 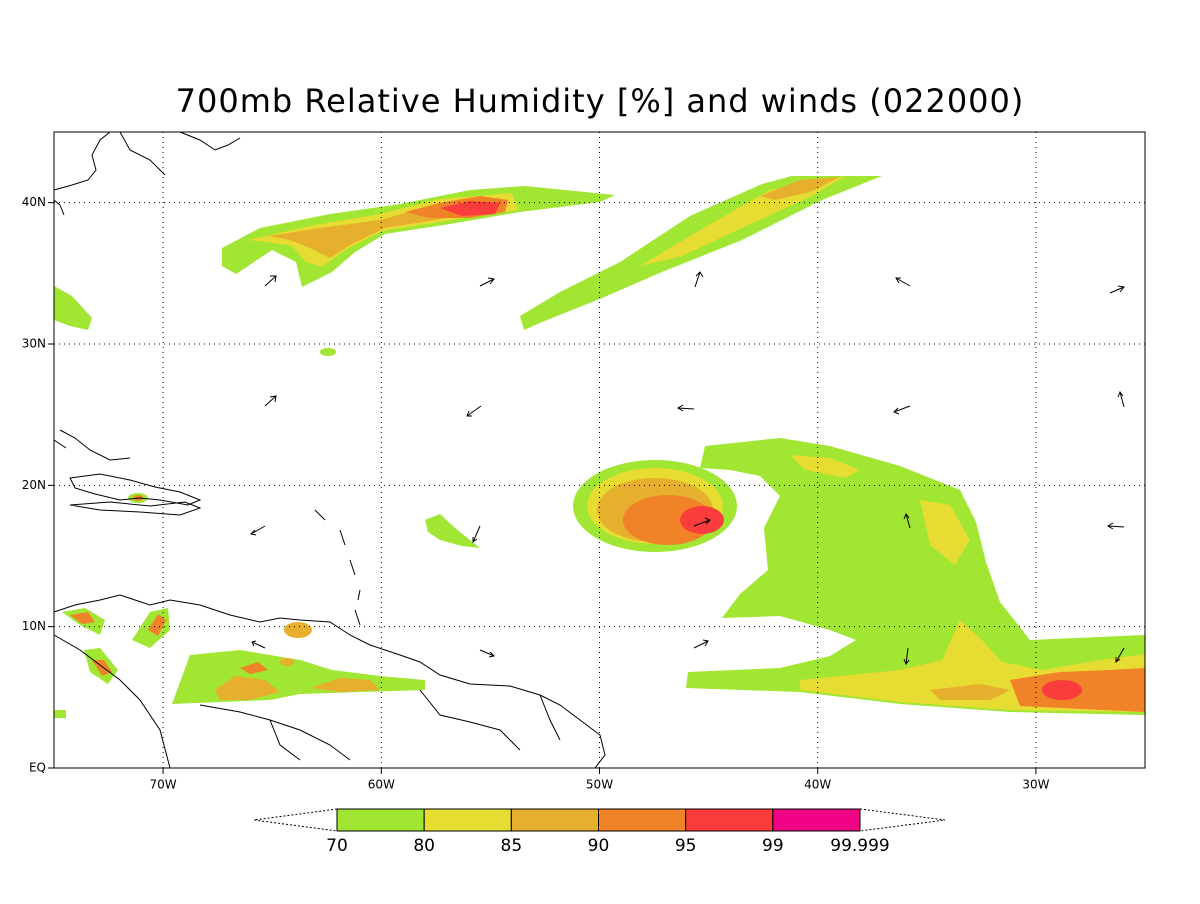 I want to click on y-tick-label: 30N, so click(x=34, y=344).